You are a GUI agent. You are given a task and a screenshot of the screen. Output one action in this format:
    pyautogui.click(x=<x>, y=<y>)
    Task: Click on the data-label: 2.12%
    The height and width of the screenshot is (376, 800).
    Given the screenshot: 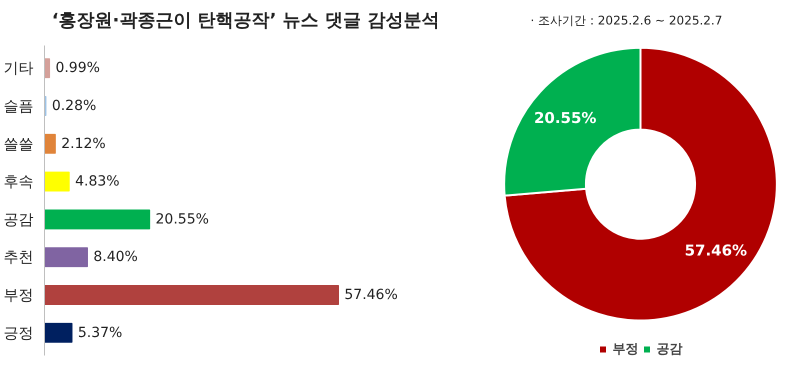 What is the action you would take?
    pyautogui.click(x=83, y=144)
    